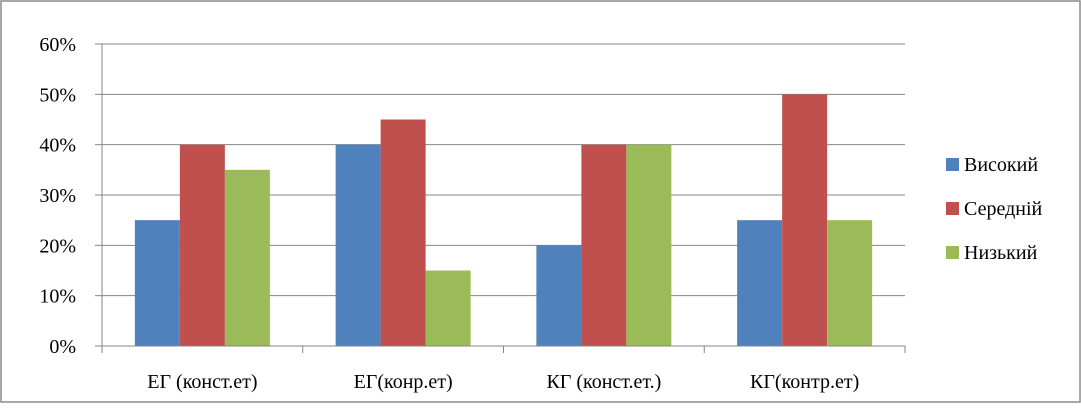  I want to click on legend: Високий Середній Низький, so click(994, 209).